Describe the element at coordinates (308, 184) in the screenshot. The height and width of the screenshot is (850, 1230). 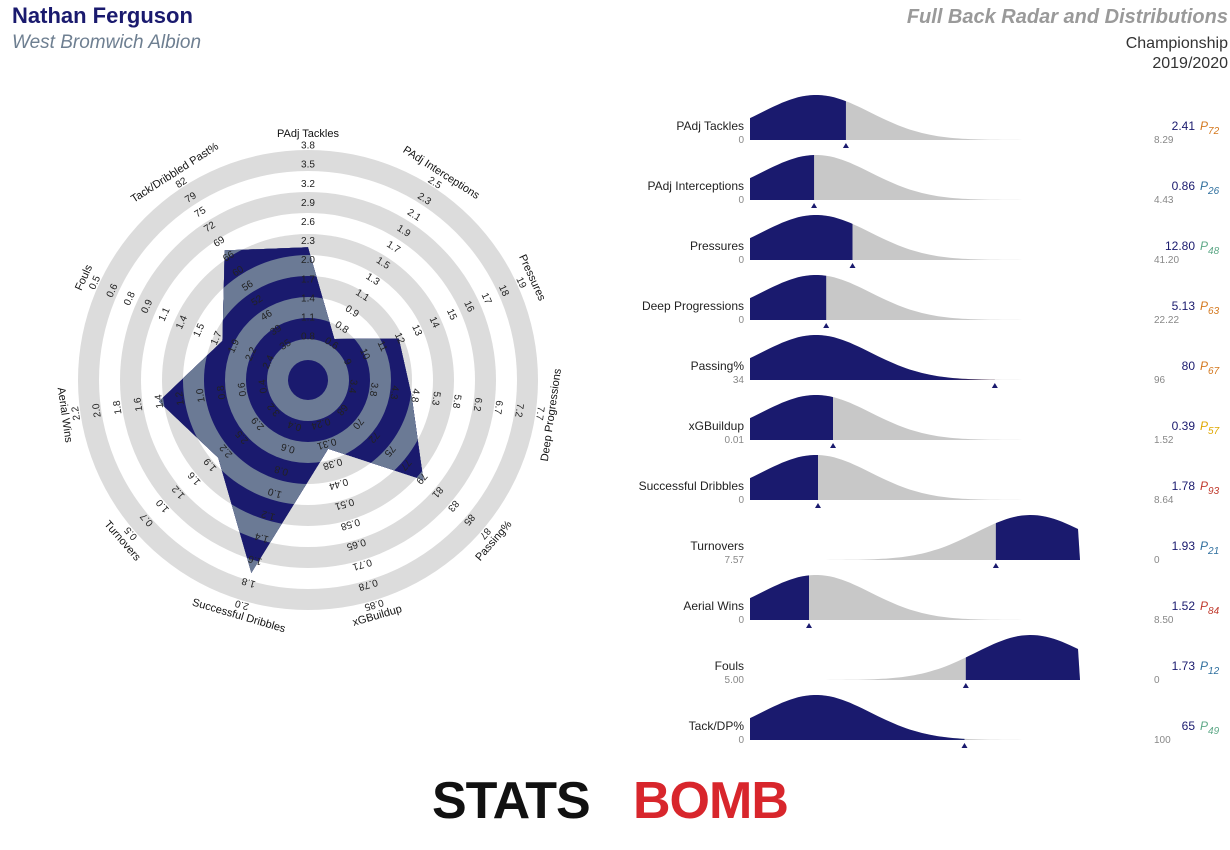
I see `radar-tick-label: 3.2` at that location.